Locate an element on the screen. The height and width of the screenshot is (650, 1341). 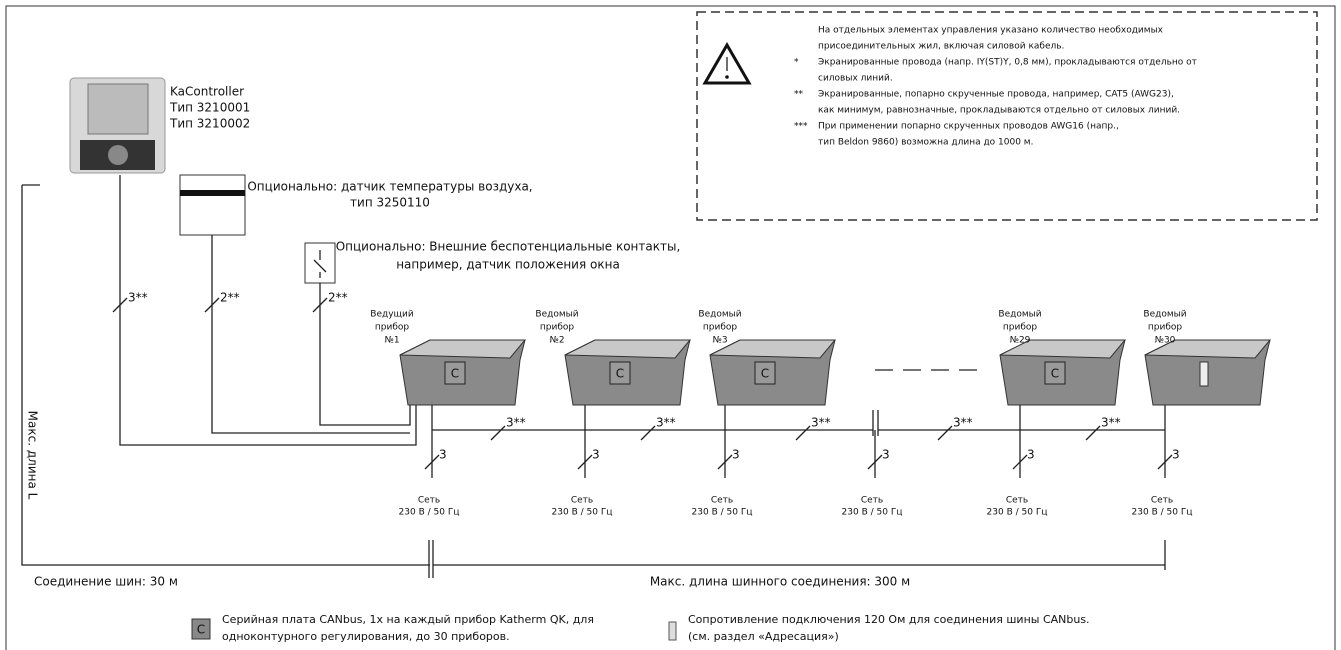
note-marker: *** is located at coordinates (801, 127).